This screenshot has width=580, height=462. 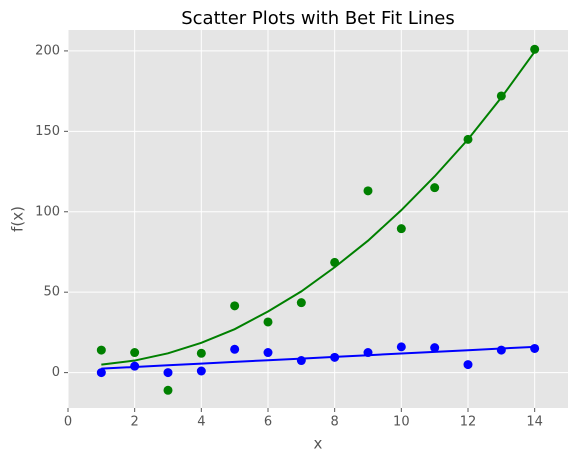 What do you see at coordinates (47, 50) in the screenshot?
I see `y-tick-label: 200` at bounding box center [47, 50].